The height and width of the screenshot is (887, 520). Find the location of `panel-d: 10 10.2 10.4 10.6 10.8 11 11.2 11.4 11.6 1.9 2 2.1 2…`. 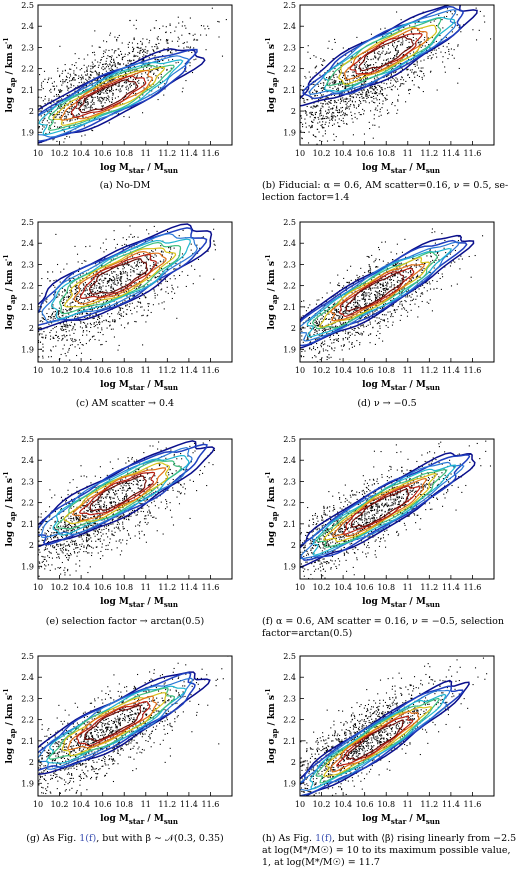

panel-d: 10 10.2 10.4 10.6 10.8 11 11.2 11.4 11.6 1.9 2 2.1 2… is located at coordinates (387, 304).